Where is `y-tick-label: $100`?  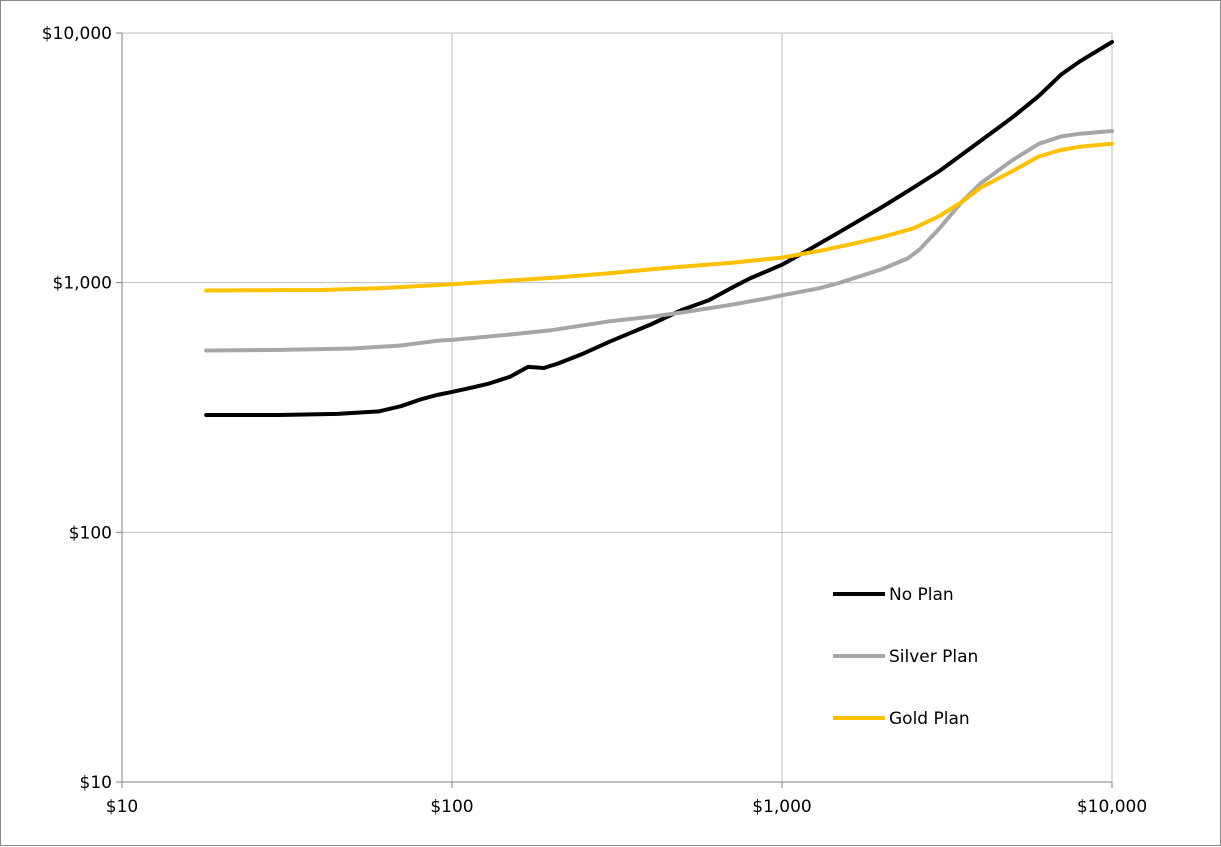 y-tick-label: $100 is located at coordinates (90, 533).